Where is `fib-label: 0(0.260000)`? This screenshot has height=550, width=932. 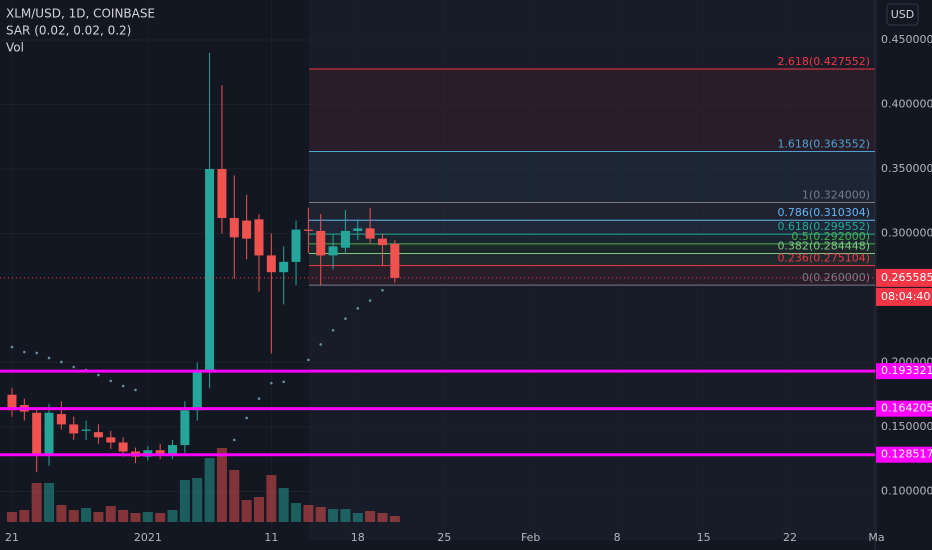 fib-label: 0(0.260000) is located at coordinates (836, 277).